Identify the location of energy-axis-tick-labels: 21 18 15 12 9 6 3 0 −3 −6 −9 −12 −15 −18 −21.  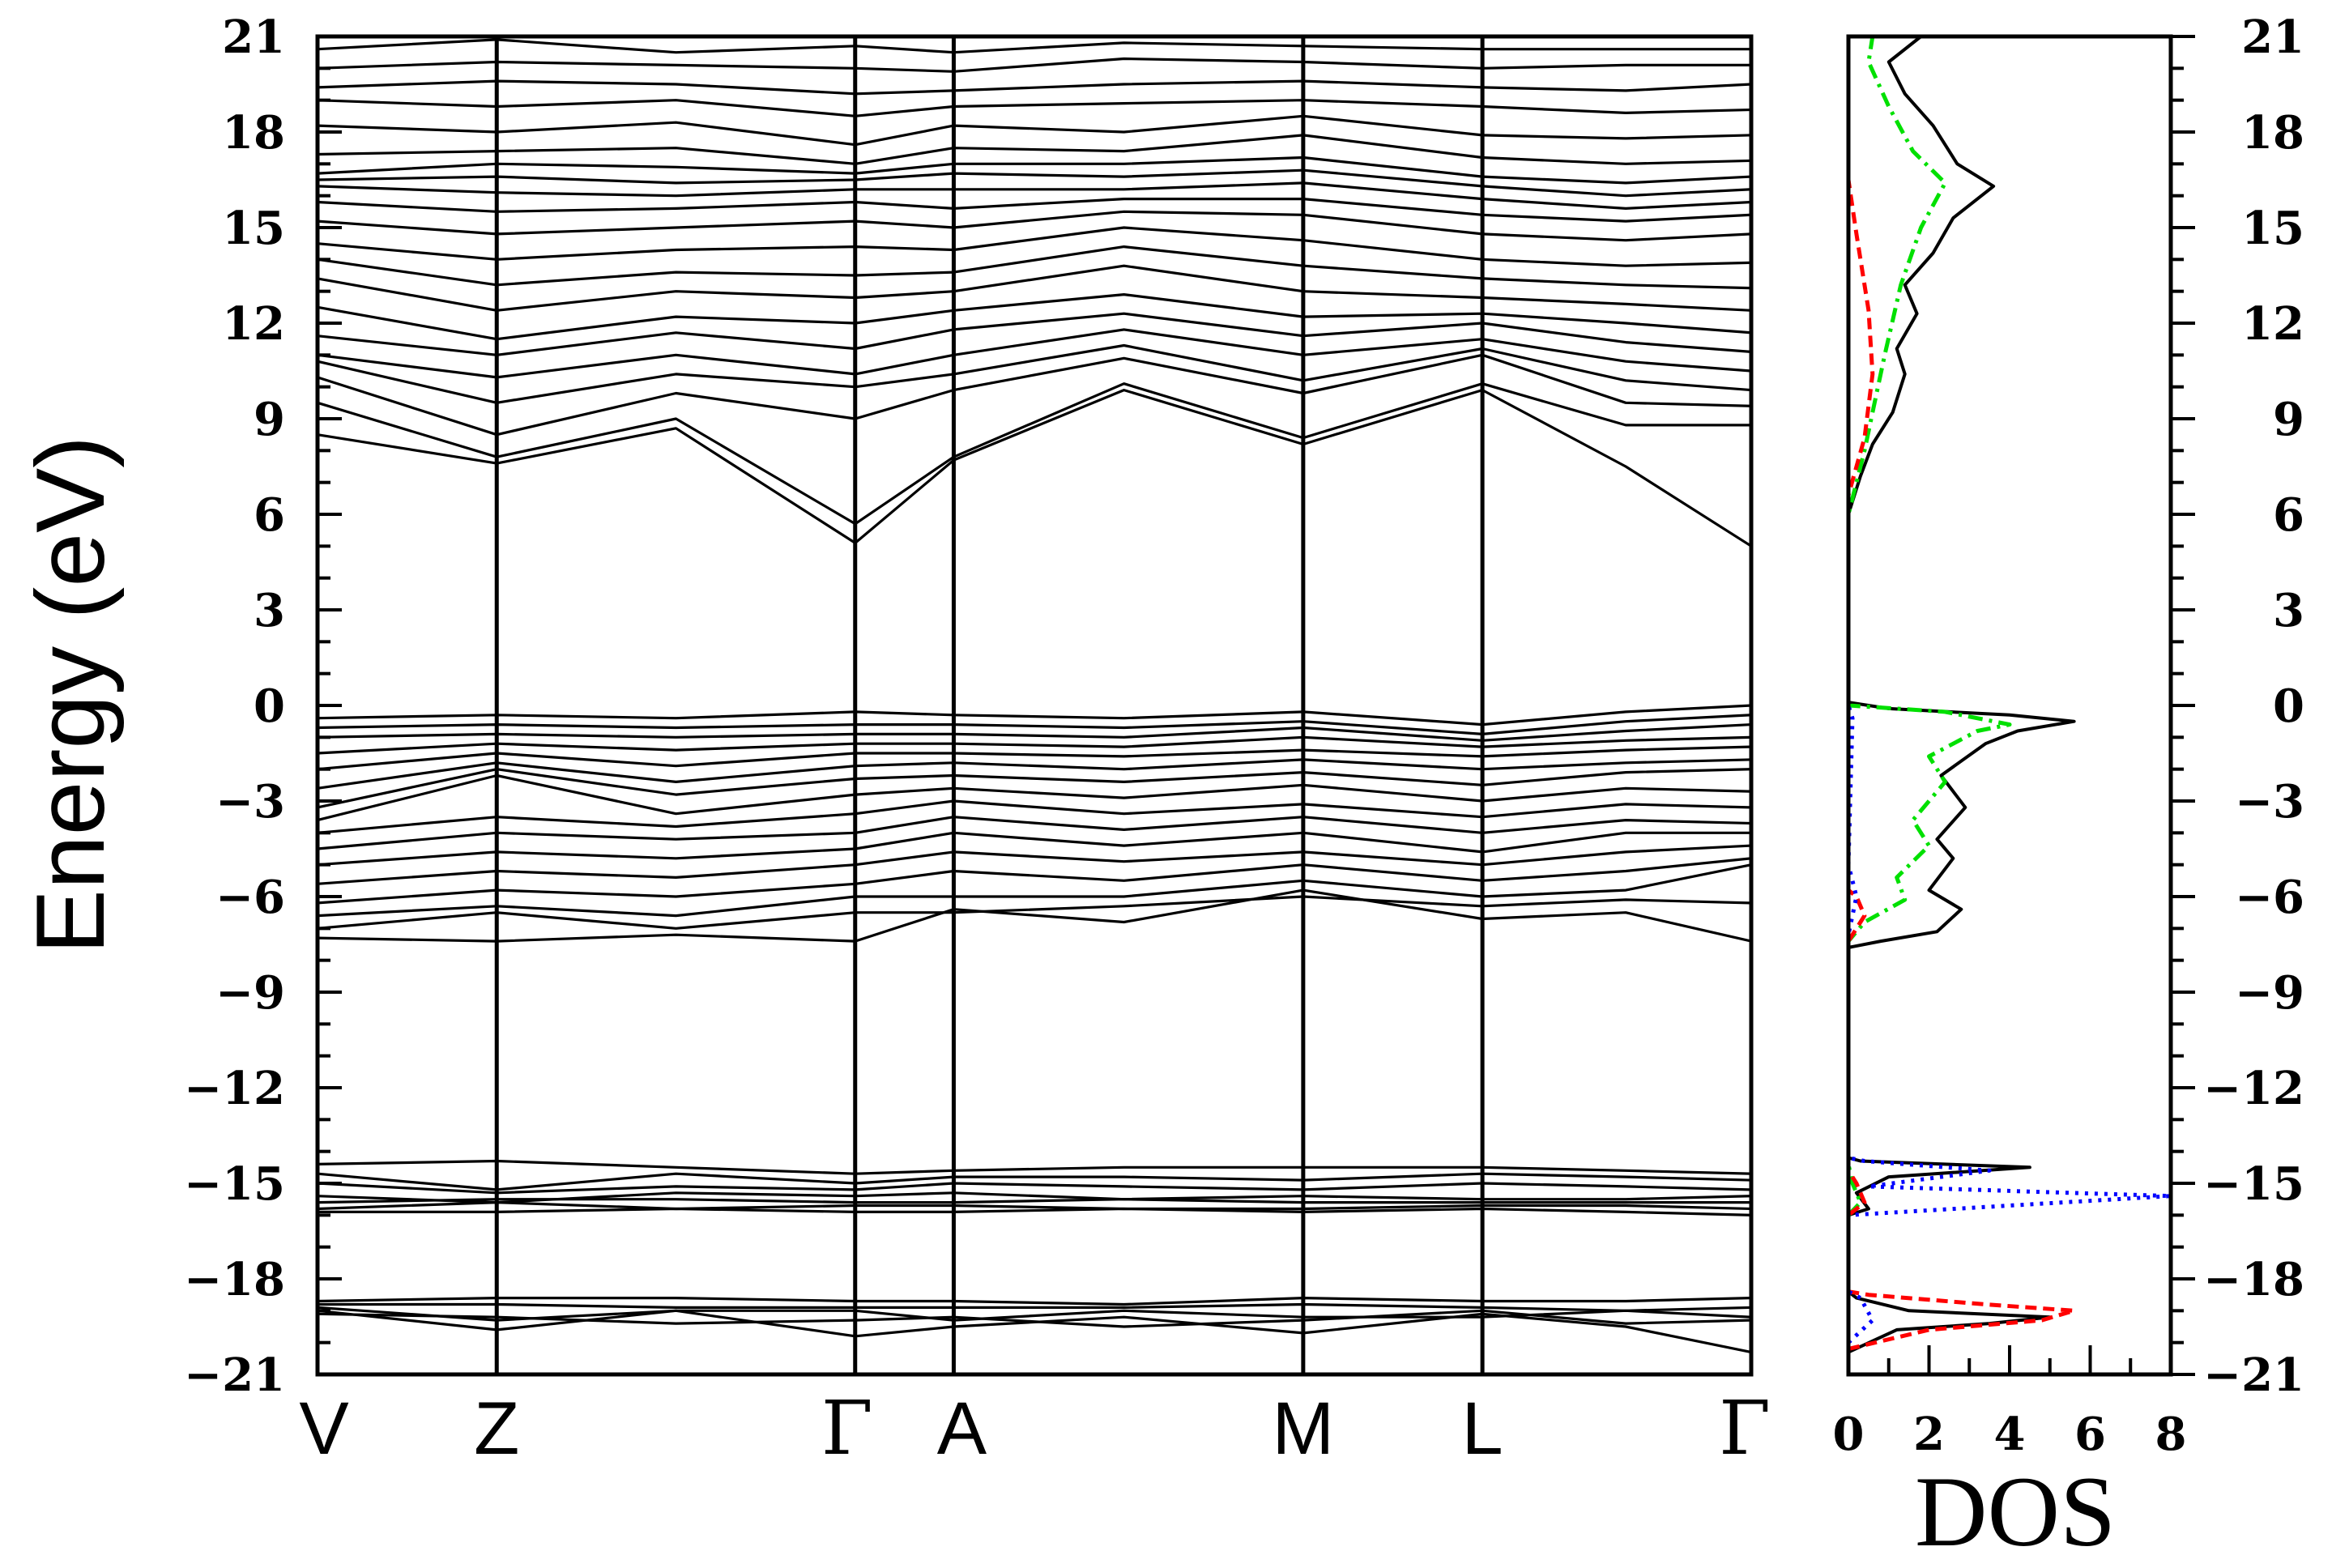
(235, 706).